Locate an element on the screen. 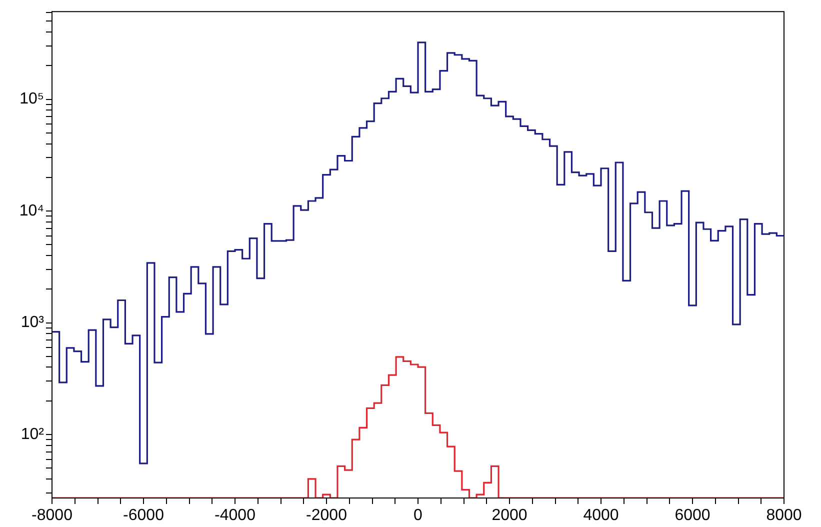 The height and width of the screenshot is (527, 821). x-tick-label: 4000 is located at coordinates (601, 515).